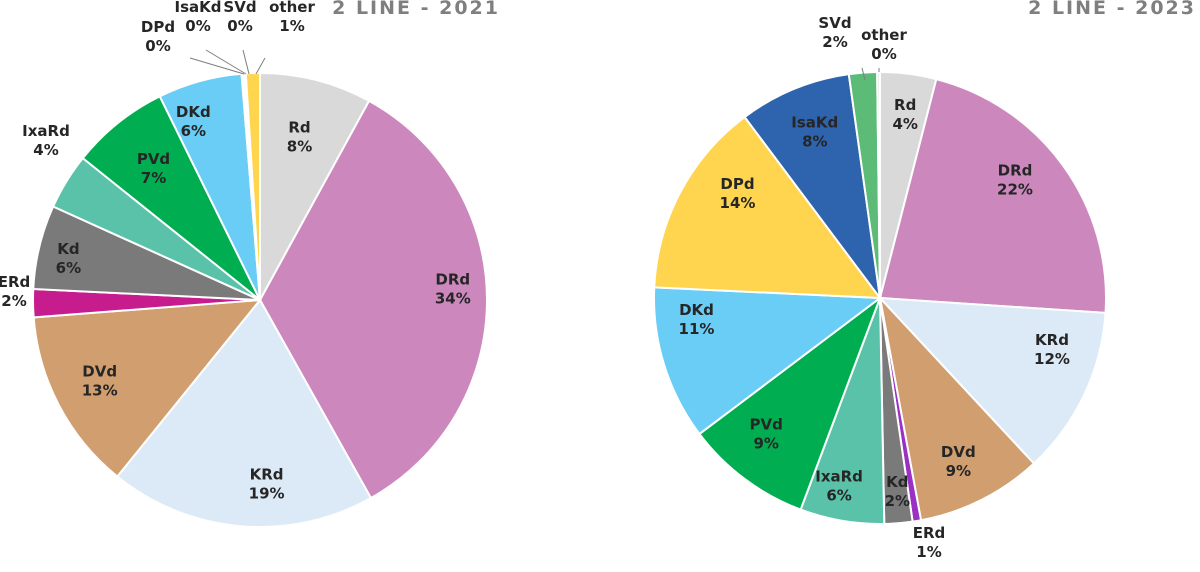 Image resolution: width=1200 pixels, height=572 pixels. Describe the element at coordinates (766, 434) in the screenshot. I see `slice-label-pvd-2023: PVd 9%` at that location.